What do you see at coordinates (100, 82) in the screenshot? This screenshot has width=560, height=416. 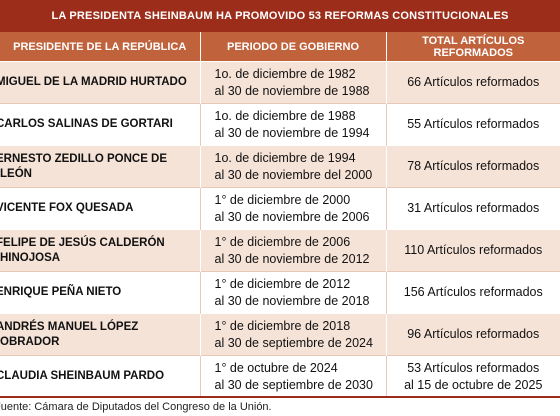 I see `president-name: MIGUEL DE LA MADRID HURTADO` at bounding box center [100, 82].